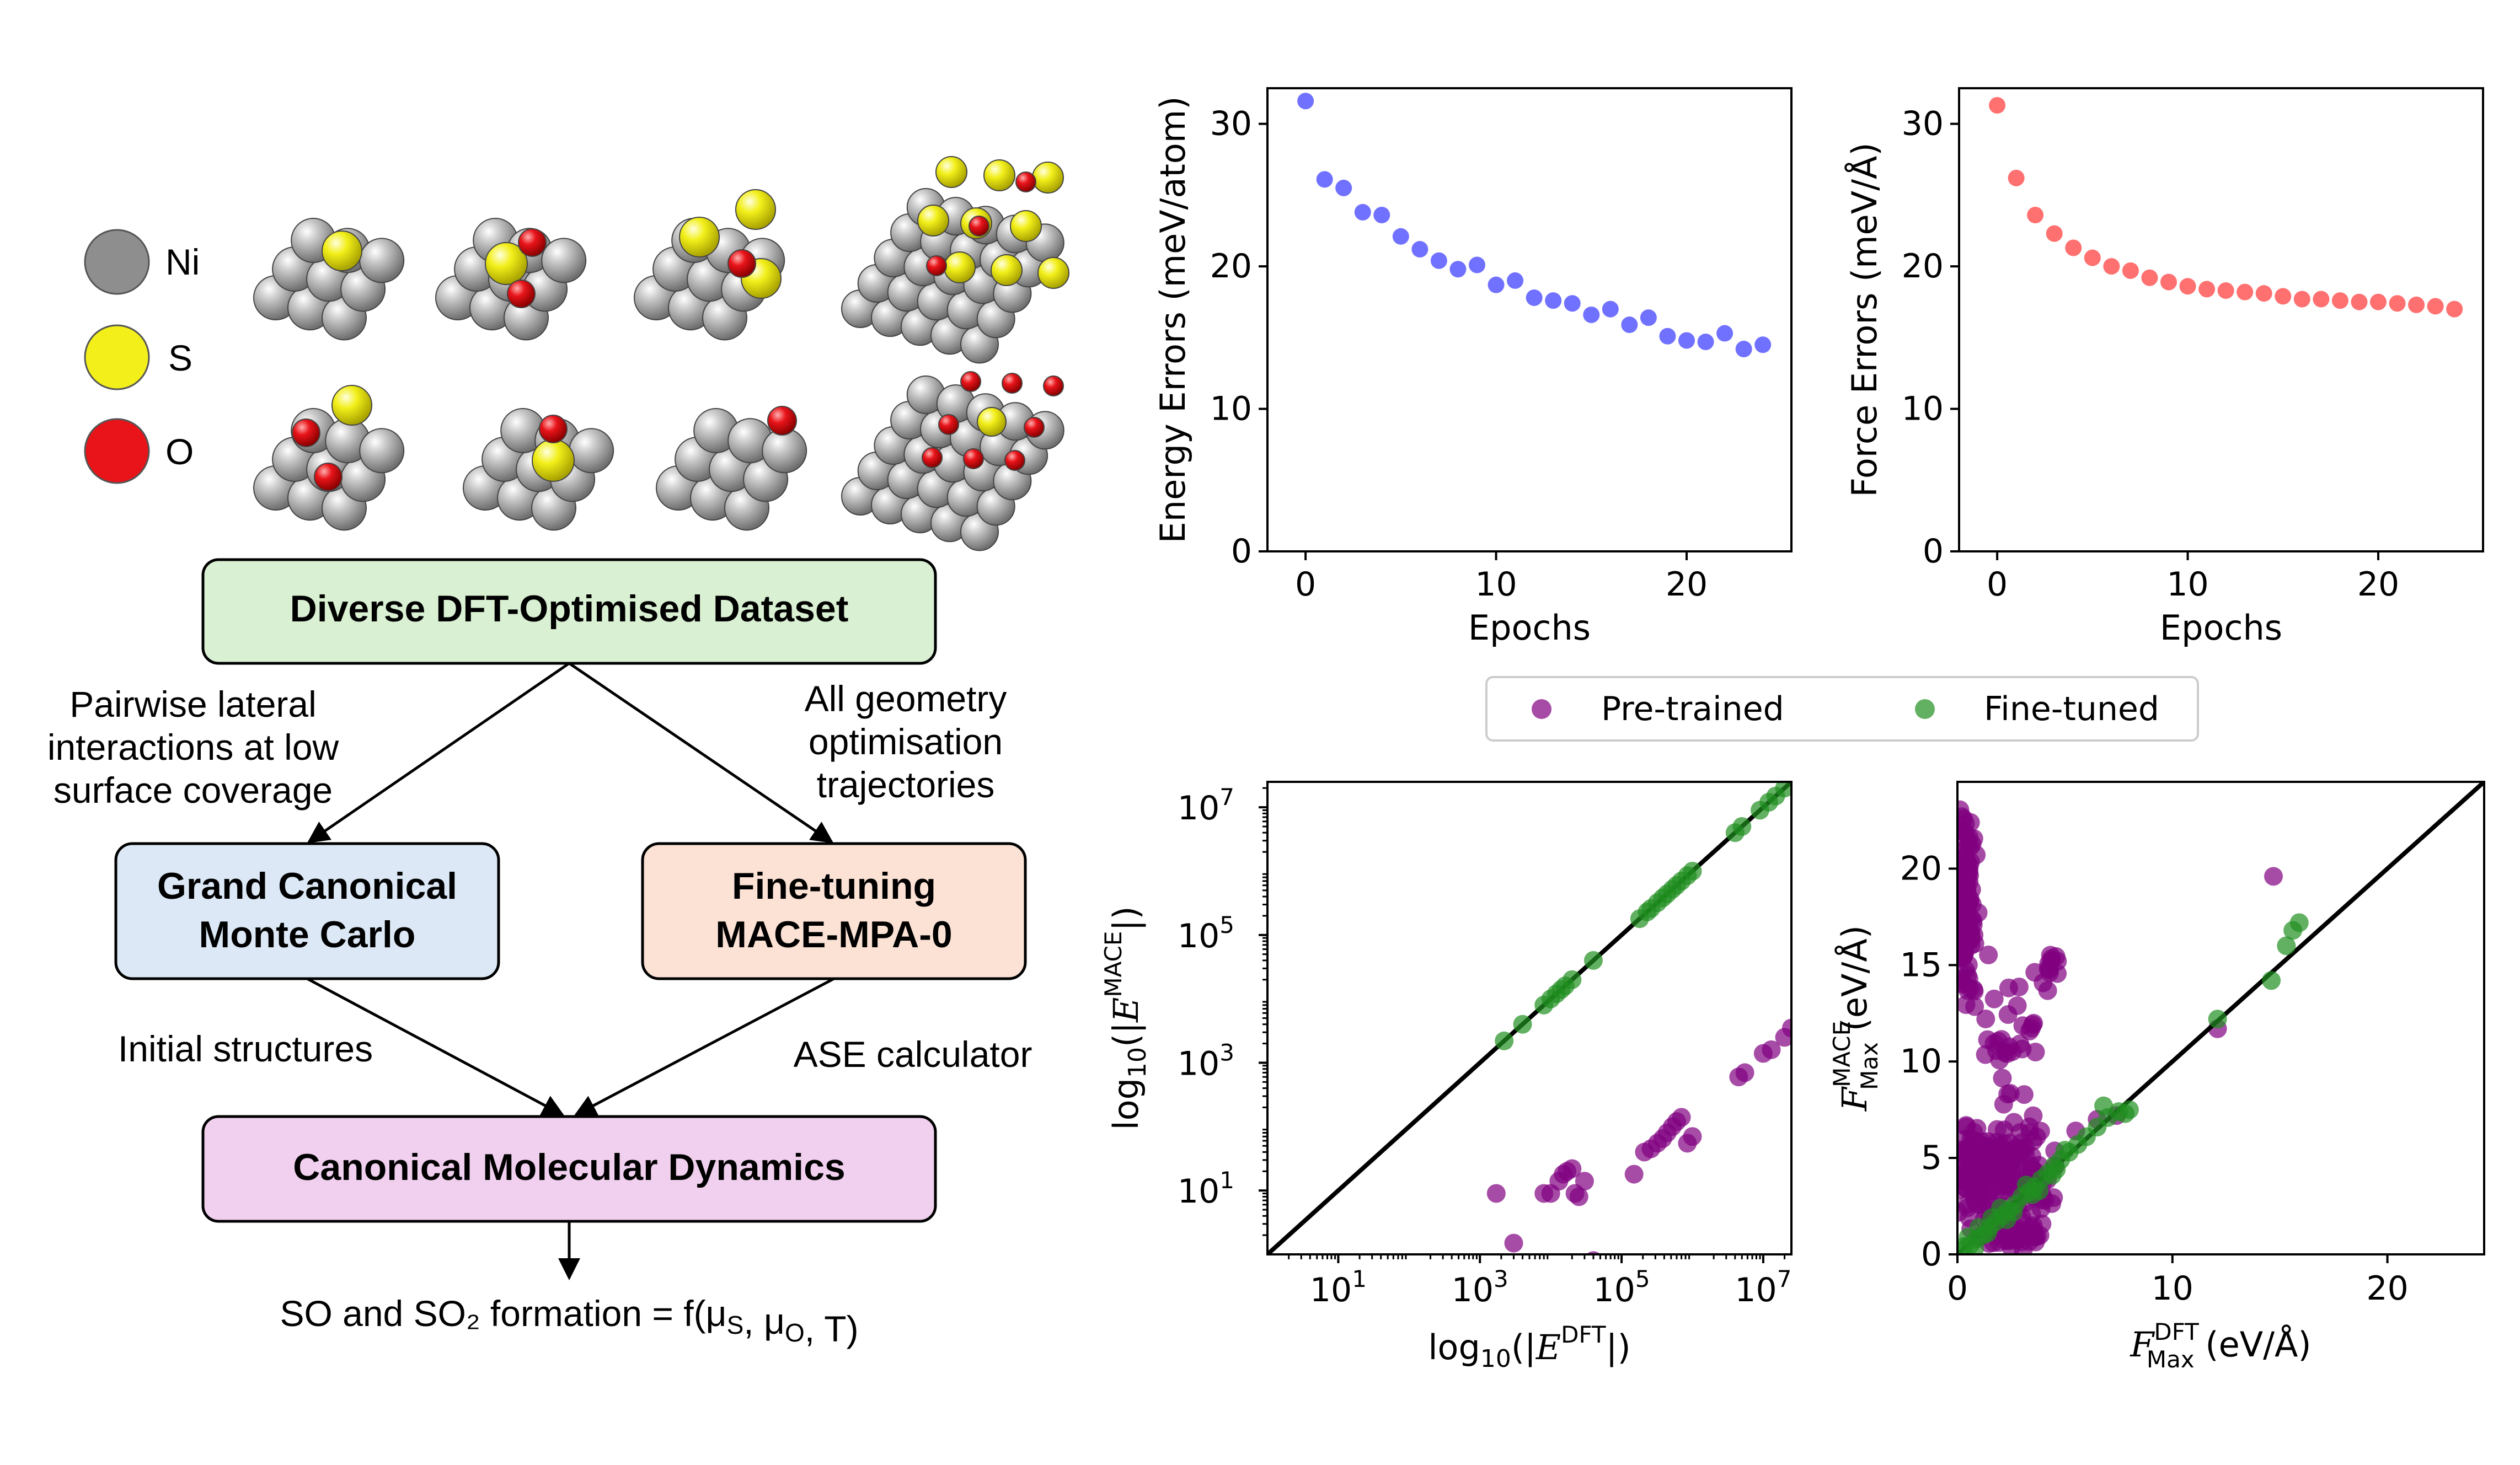 The image size is (2520, 1465). Describe the element at coordinates (117, 451) in the screenshot. I see `o-legend-icon` at that location.